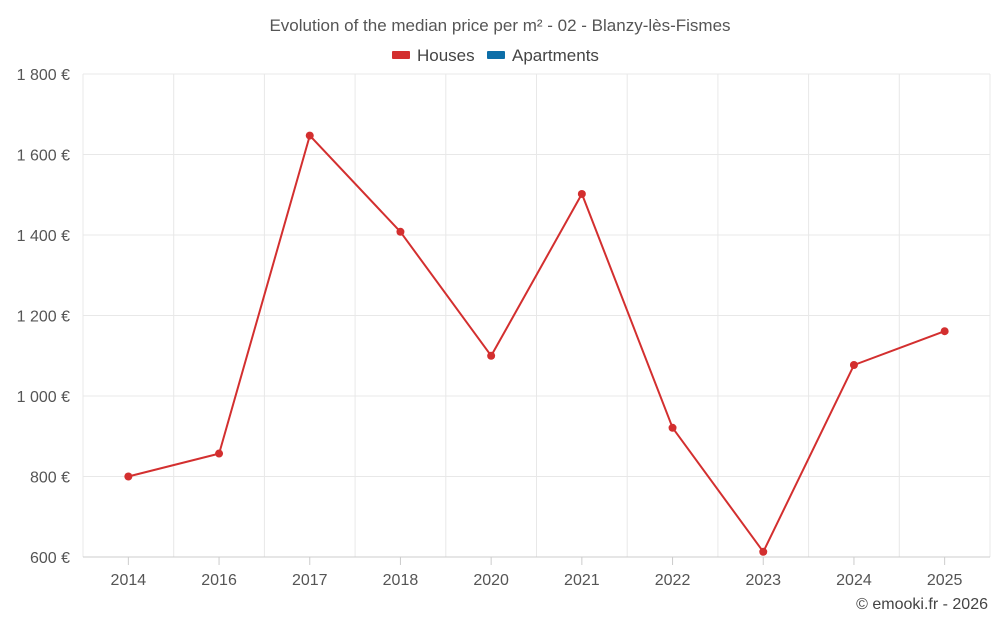 This screenshot has width=1000, height=625. What do you see at coordinates (491, 580) in the screenshot?
I see `x-tick-label: 2020` at bounding box center [491, 580].